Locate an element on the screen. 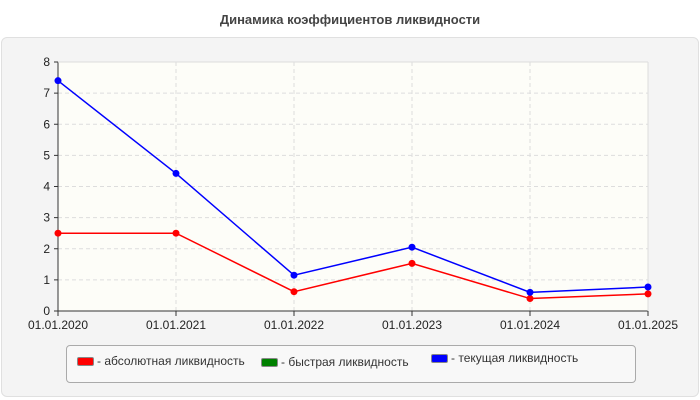 This screenshot has height=400, width=700. y-tick-label: 5 is located at coordinates (46, 155).